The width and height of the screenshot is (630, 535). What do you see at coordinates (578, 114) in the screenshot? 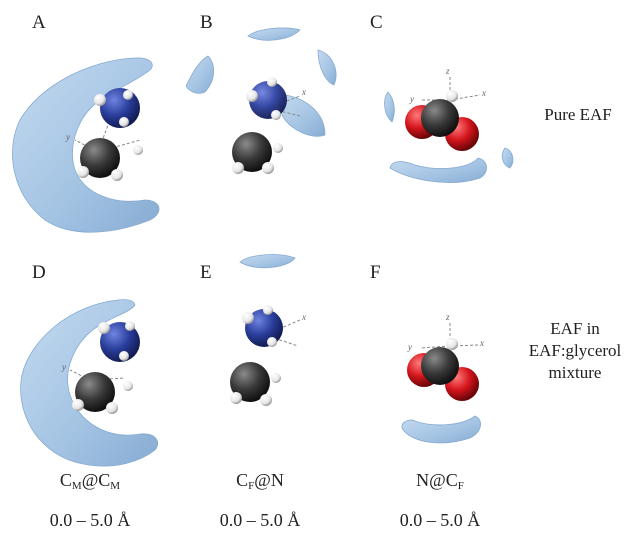
I see `row-label-pure-eaf: Pure EAF` at bounding box center [578, 114].